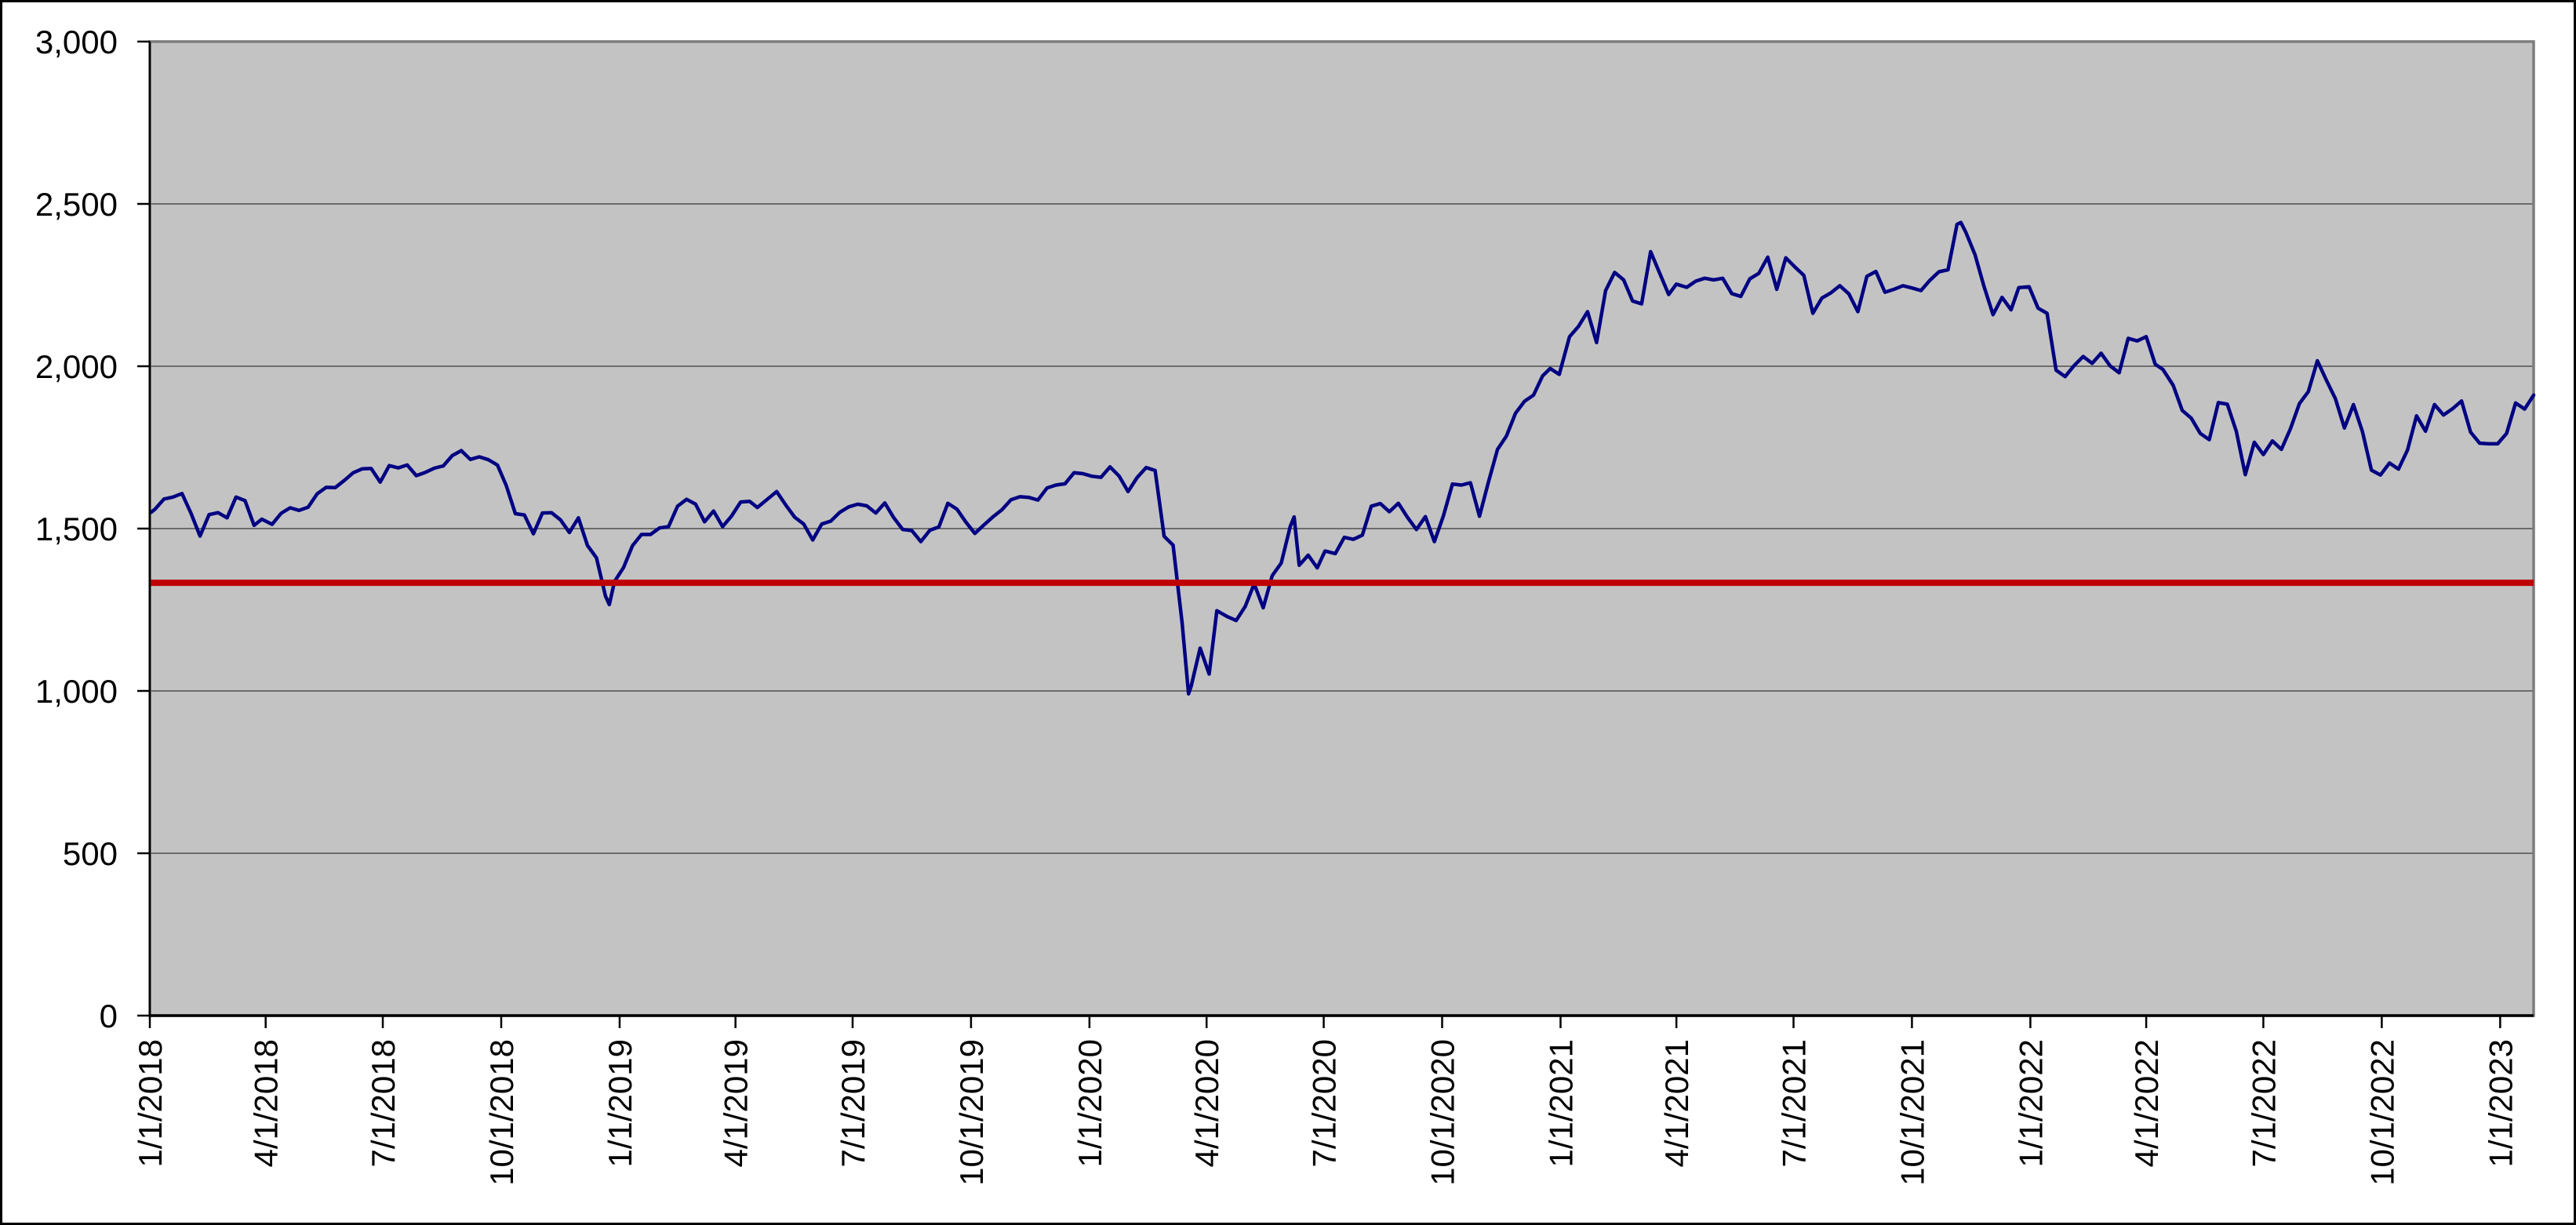 The image size is (2576, 1225). What do you see at coordinates (76, 42) in the screenshot?
I see `y-axis-label: 3,000` at bounding box center [76, 42].